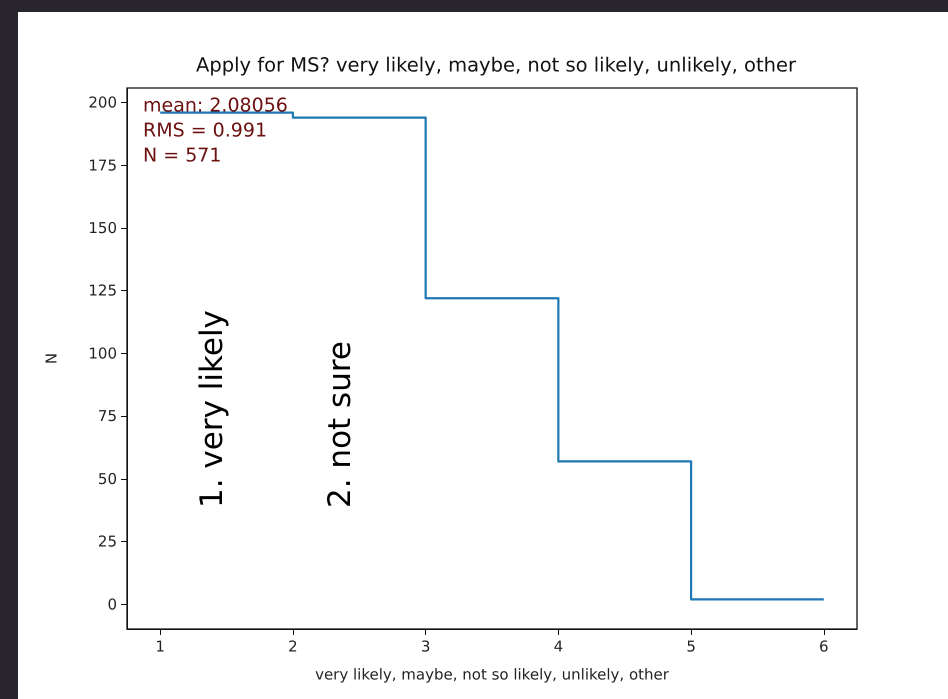 The image size is (948, 699). I want to click on y-tick-label: 125, so click(102, 291).